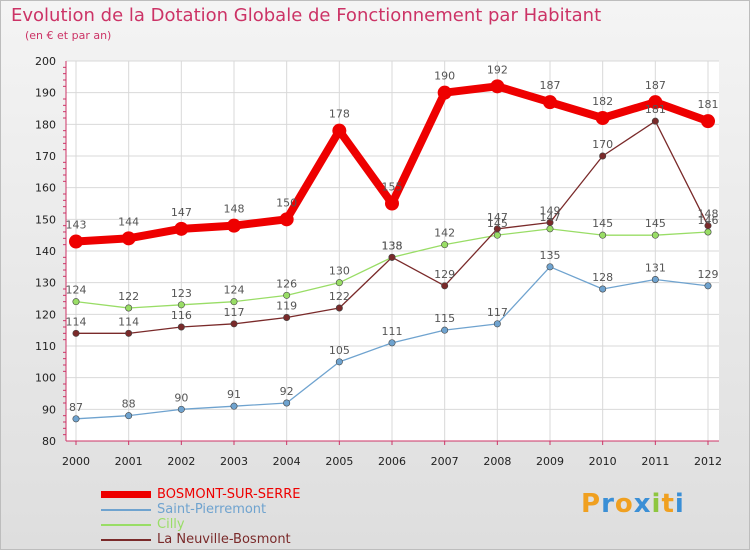 This screenshot has height=550, width=750. Describe the element at coordinates (128, 296) in the screenshot. I see `data-label: 122` at that location.